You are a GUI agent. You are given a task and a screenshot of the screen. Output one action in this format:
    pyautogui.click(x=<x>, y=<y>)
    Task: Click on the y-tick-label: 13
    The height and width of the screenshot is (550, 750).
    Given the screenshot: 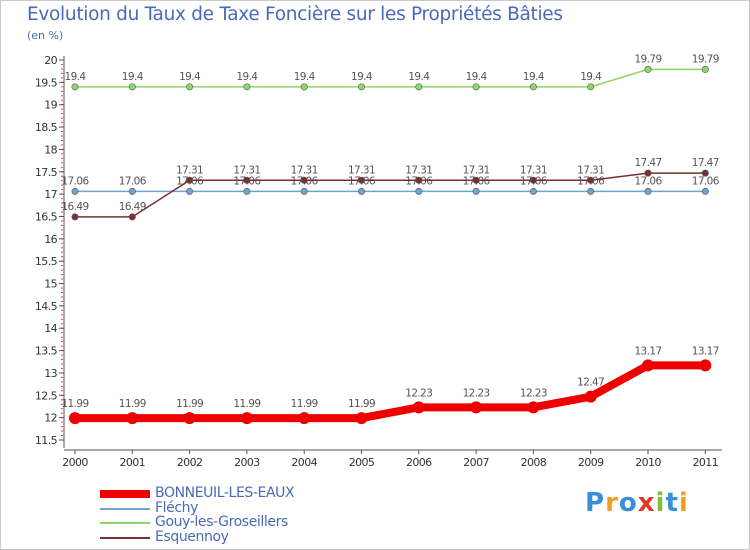 What is the action you would take?
    pyautogui.click(x=50, y=373)
    